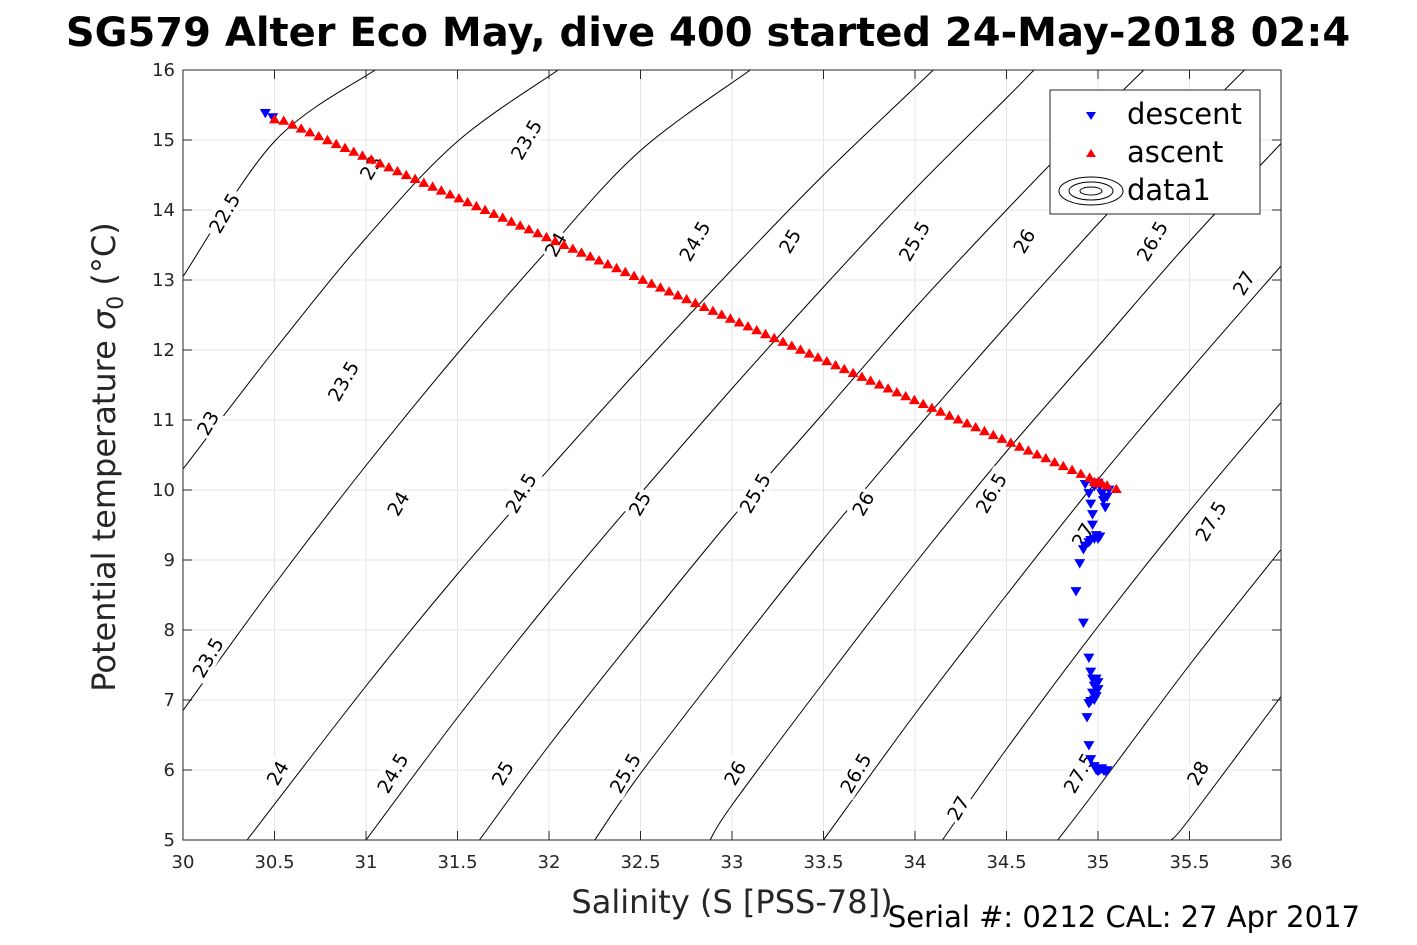 This screenshot has width=1417, height=945. I want to click on legend: descent ascent data1, so click(1155, 152).